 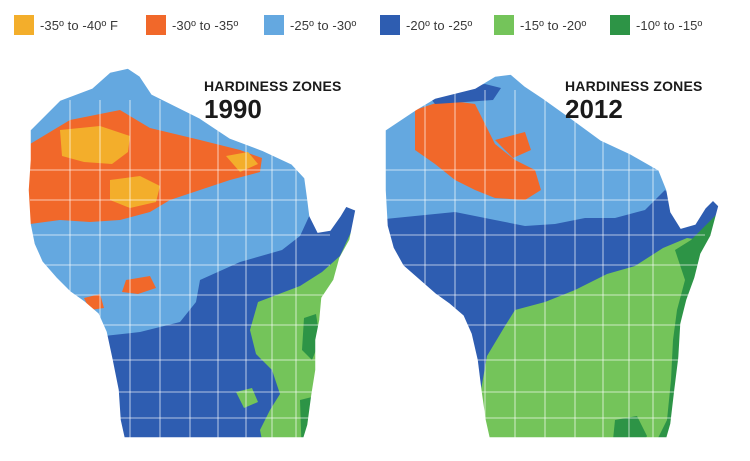 I want to click on legend-label: -15º to -20º, so click(x=553, y=25).